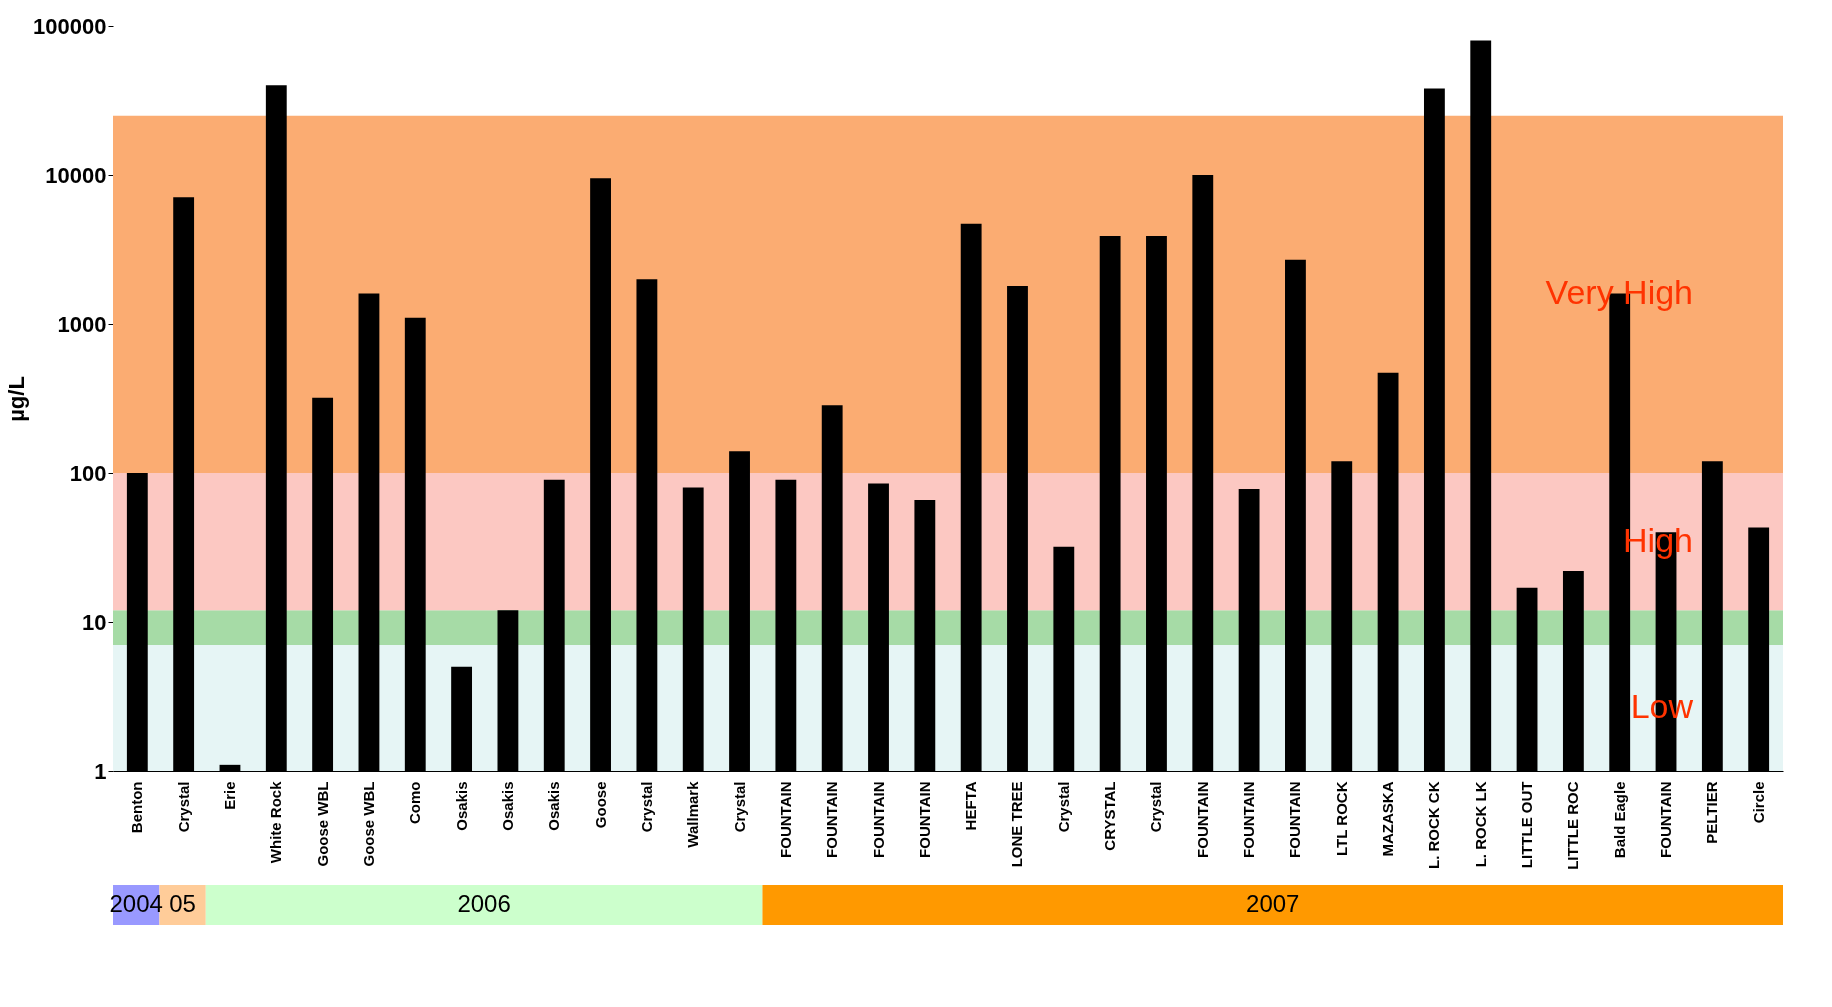 The image size is (1832, 1007). What do you see at coordinates (276, 822) in the screenshot?
I see `x-tick-label: White Rock` at bounding box center [276, 822].